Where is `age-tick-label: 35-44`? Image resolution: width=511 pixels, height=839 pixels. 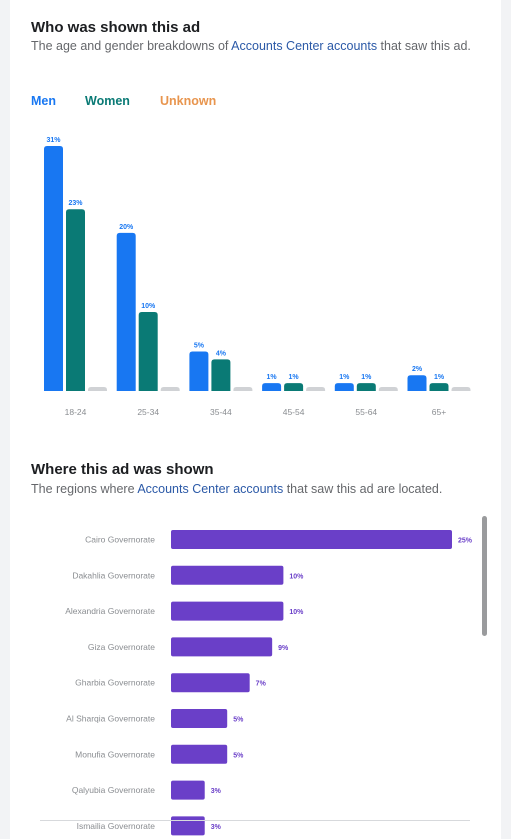
age-tick-label: 35-44 is located at coordinates (221, 412).